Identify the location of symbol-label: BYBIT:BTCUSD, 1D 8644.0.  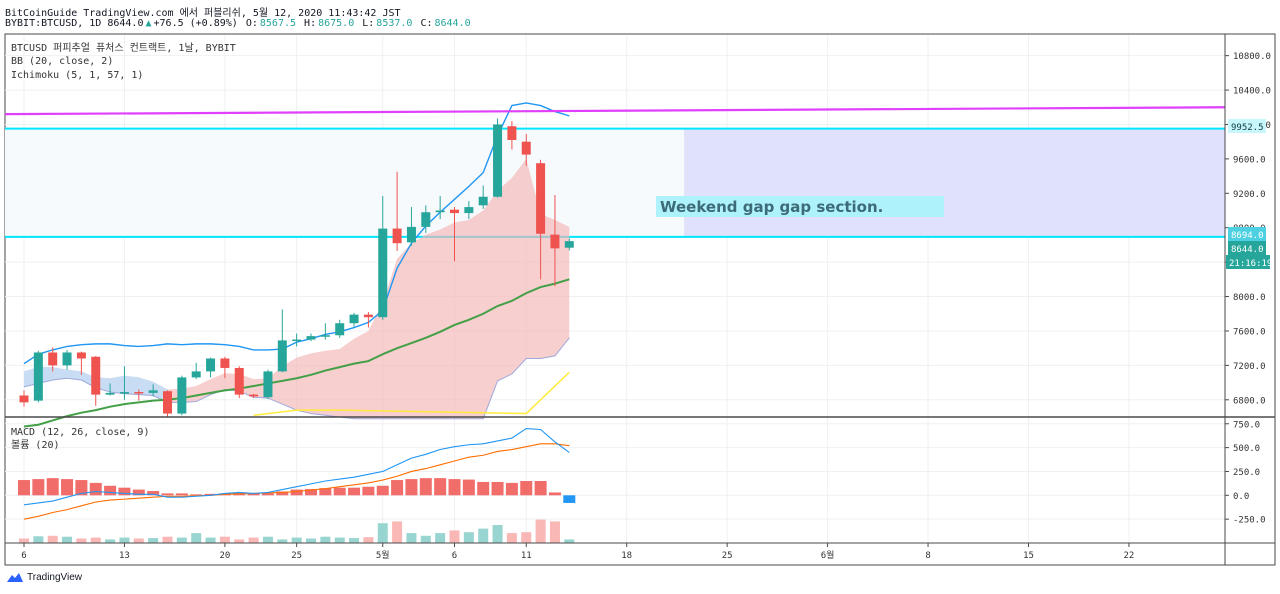
(74, 23).